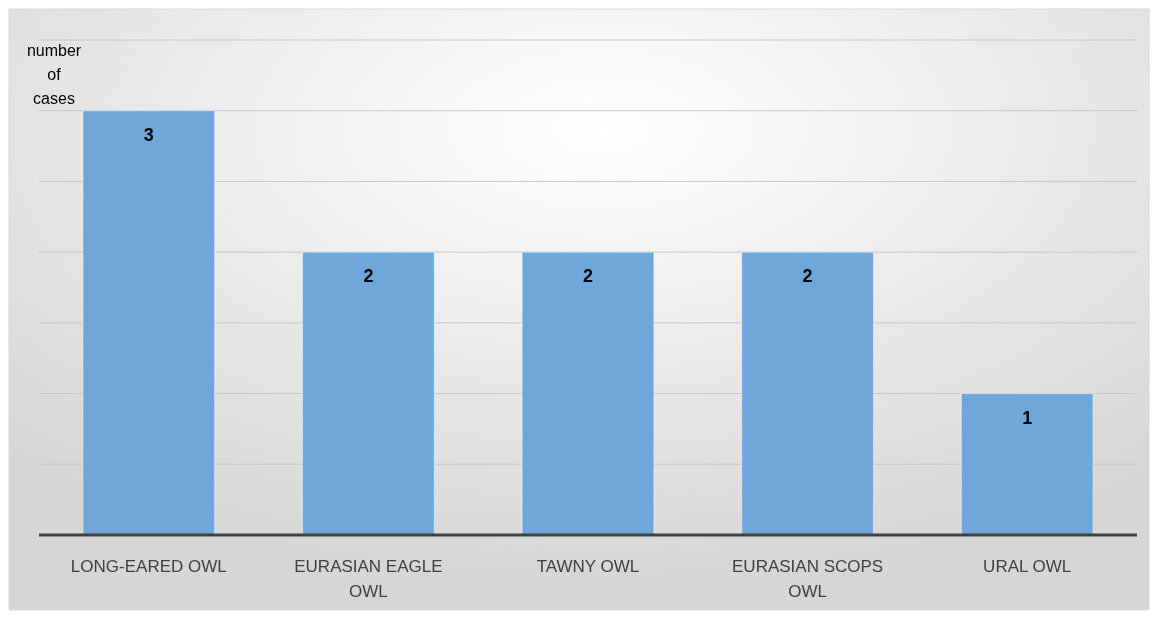 This screenshot has width=1158, height=619. I want to click on x-tick-label: TAWNY OWL, so click(588, 566).